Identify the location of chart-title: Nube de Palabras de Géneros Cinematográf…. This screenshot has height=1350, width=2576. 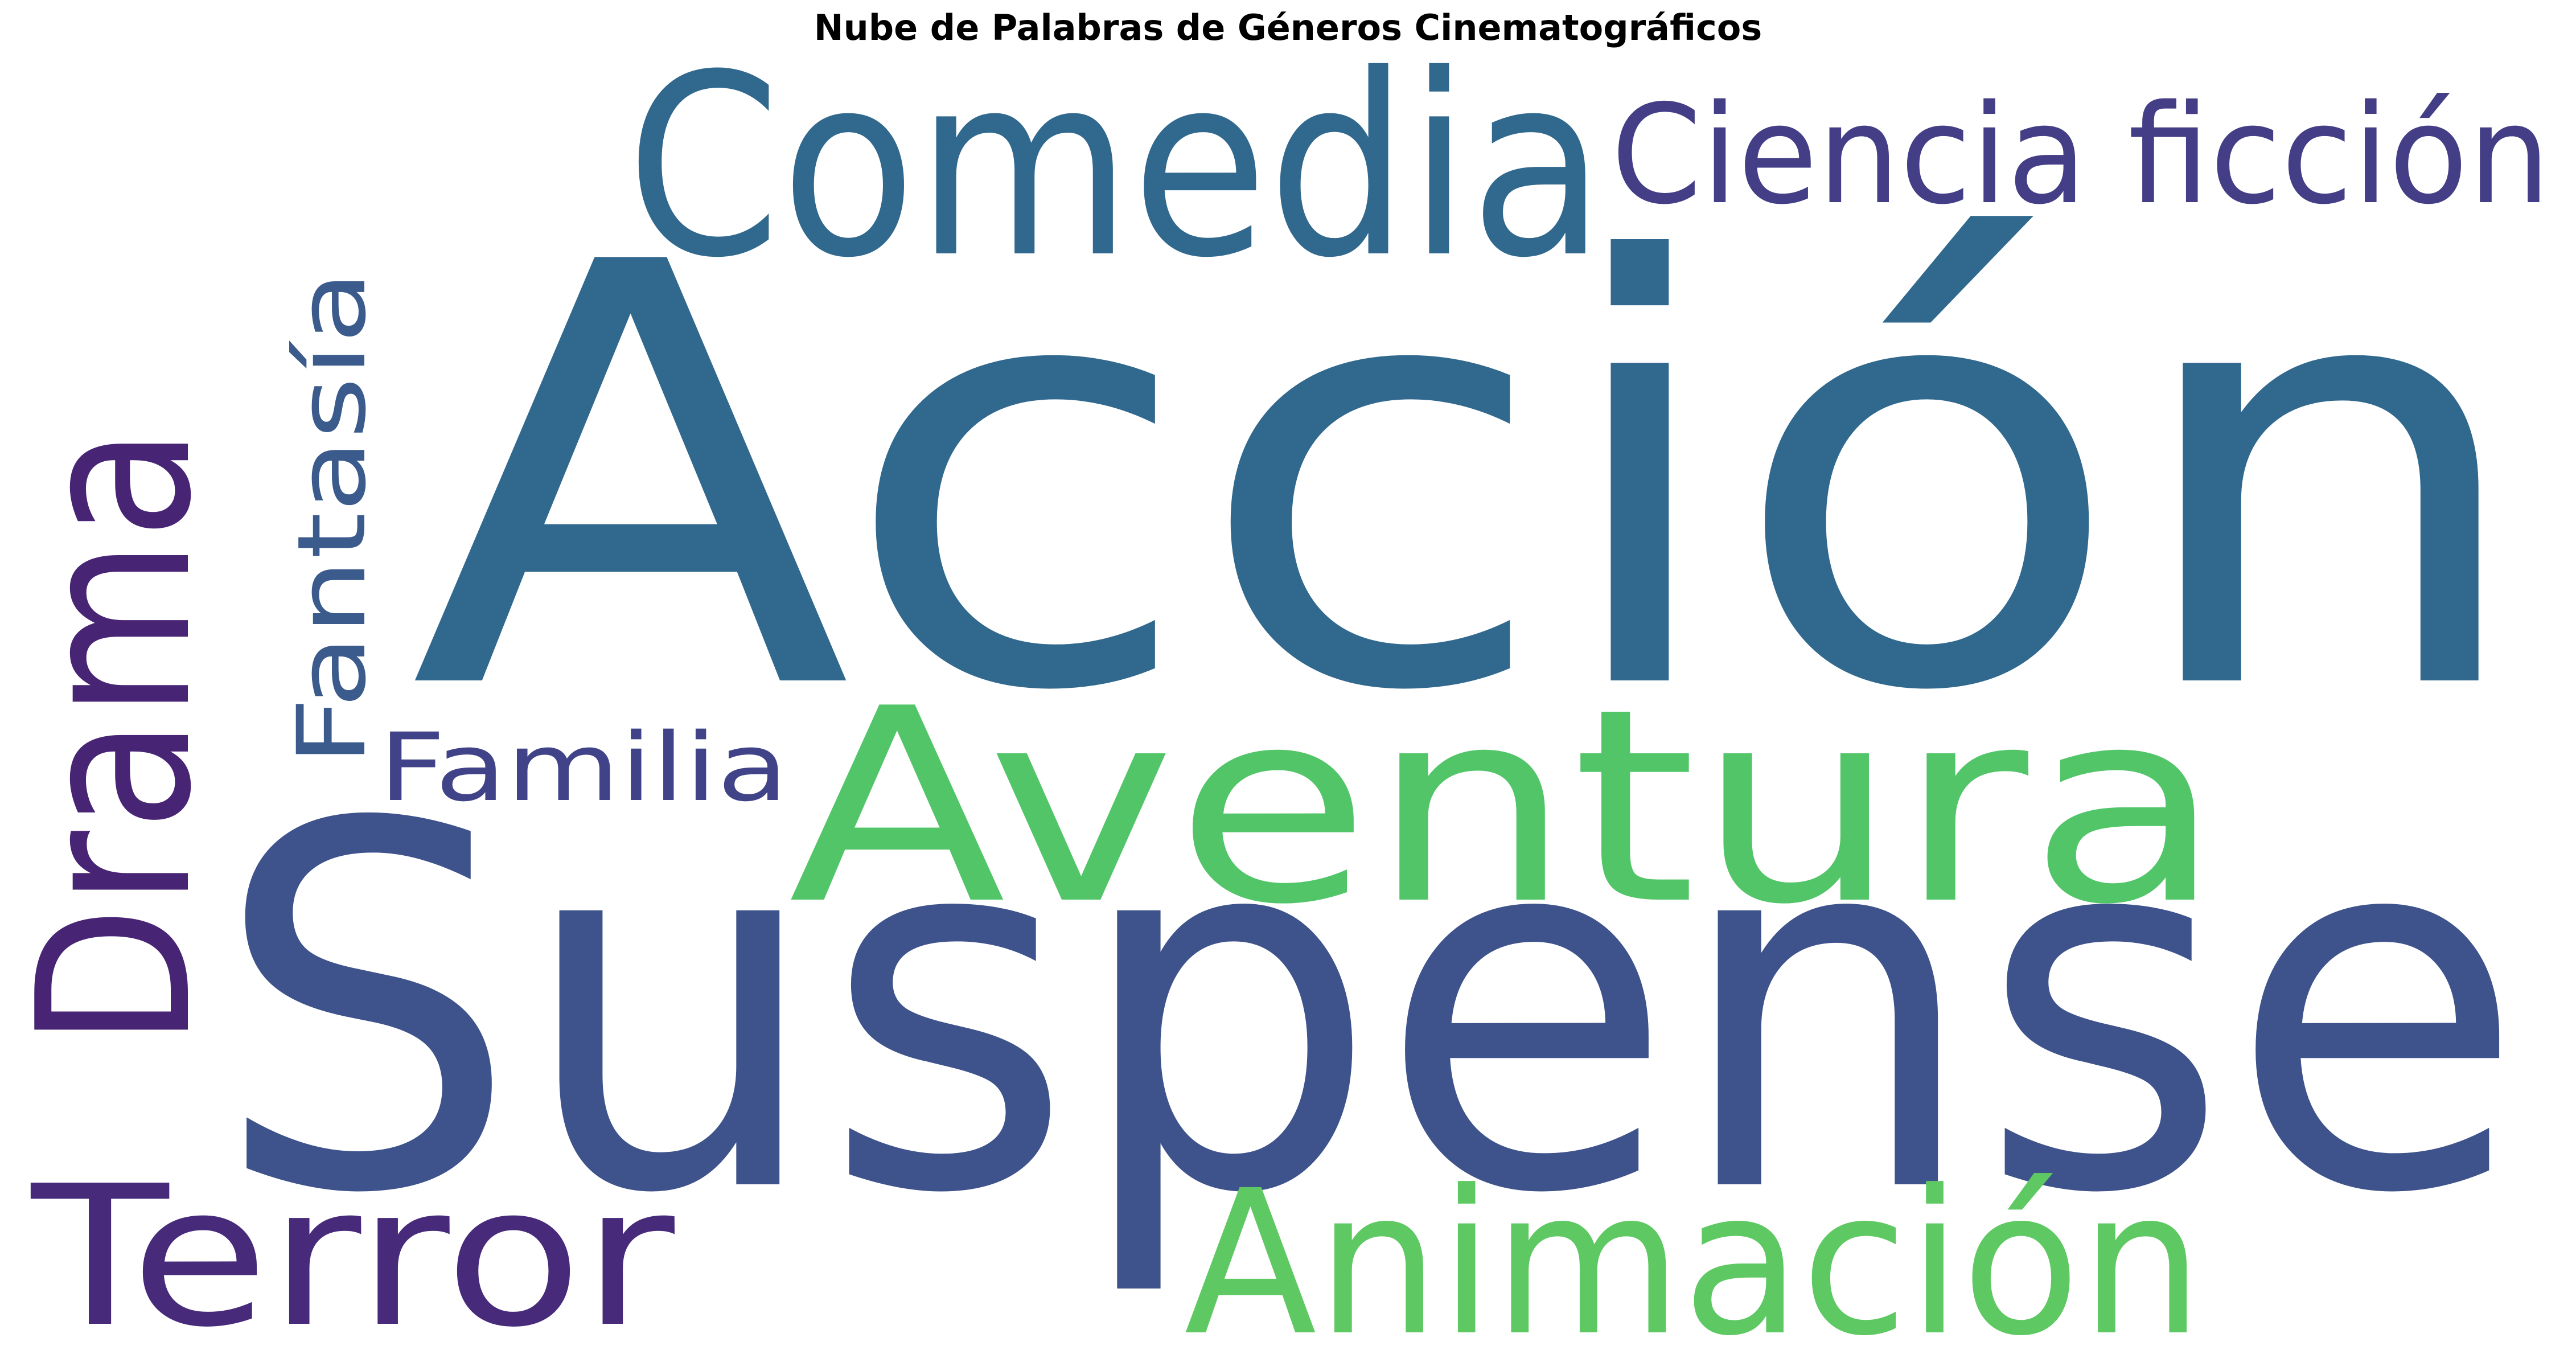
(1288, 27).